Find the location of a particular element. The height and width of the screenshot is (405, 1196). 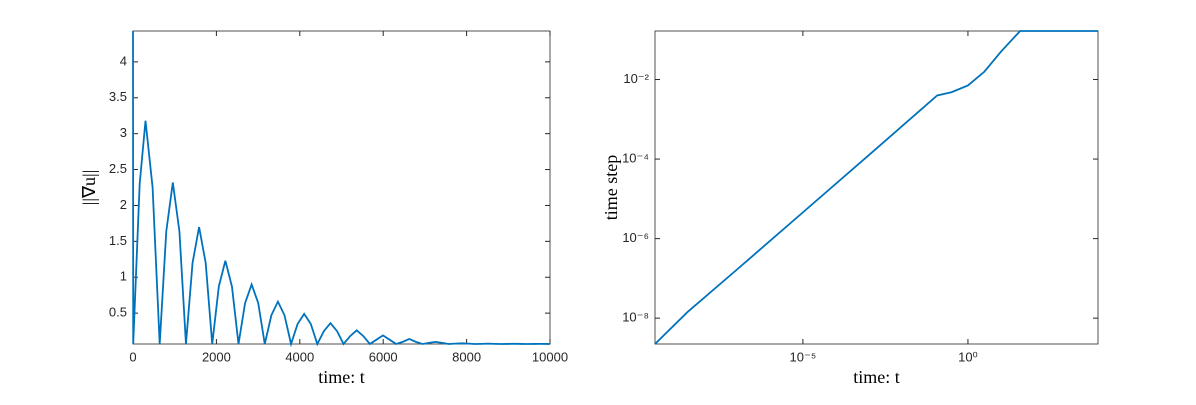

y-tick-label: 1 is located at coordinates (123, 276).